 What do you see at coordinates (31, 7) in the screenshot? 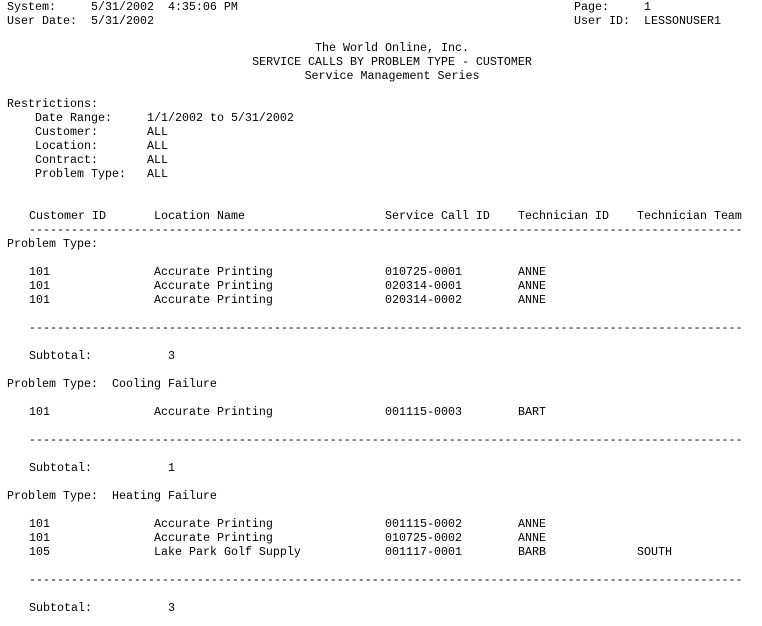
I see `system-label: System:` at bounding box center [31, 7].